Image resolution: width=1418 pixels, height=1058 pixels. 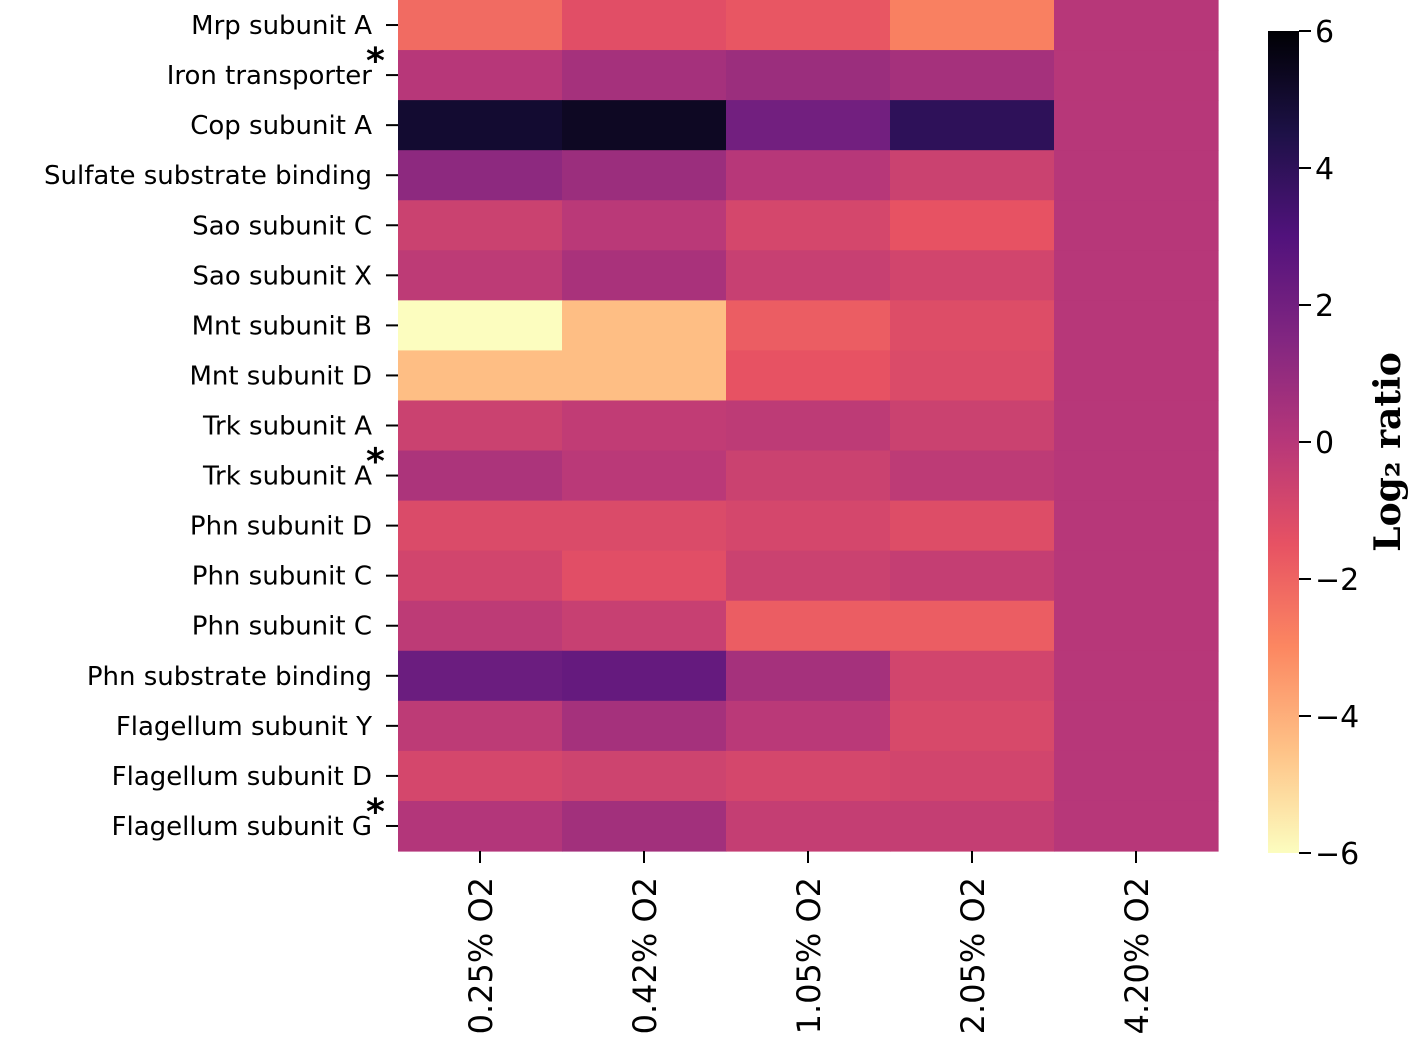 I want to click on y-tick-label: Phn subunit D, so click(x=281, y=527).